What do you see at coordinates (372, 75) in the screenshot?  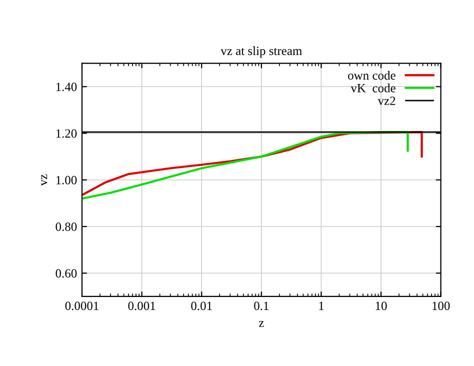 I see `legend-label: own code` at bounding box center [372, 75].